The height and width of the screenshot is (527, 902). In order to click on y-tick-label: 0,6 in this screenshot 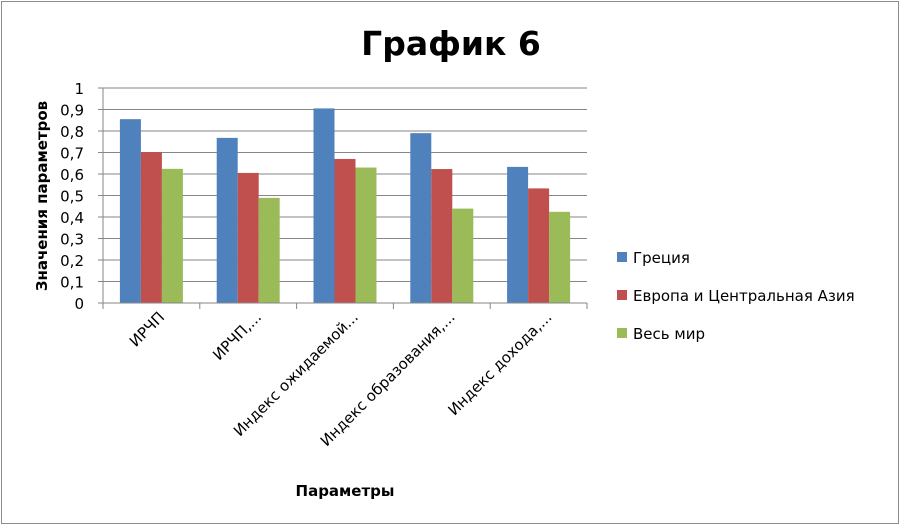, I will do `click(72, 175)`.